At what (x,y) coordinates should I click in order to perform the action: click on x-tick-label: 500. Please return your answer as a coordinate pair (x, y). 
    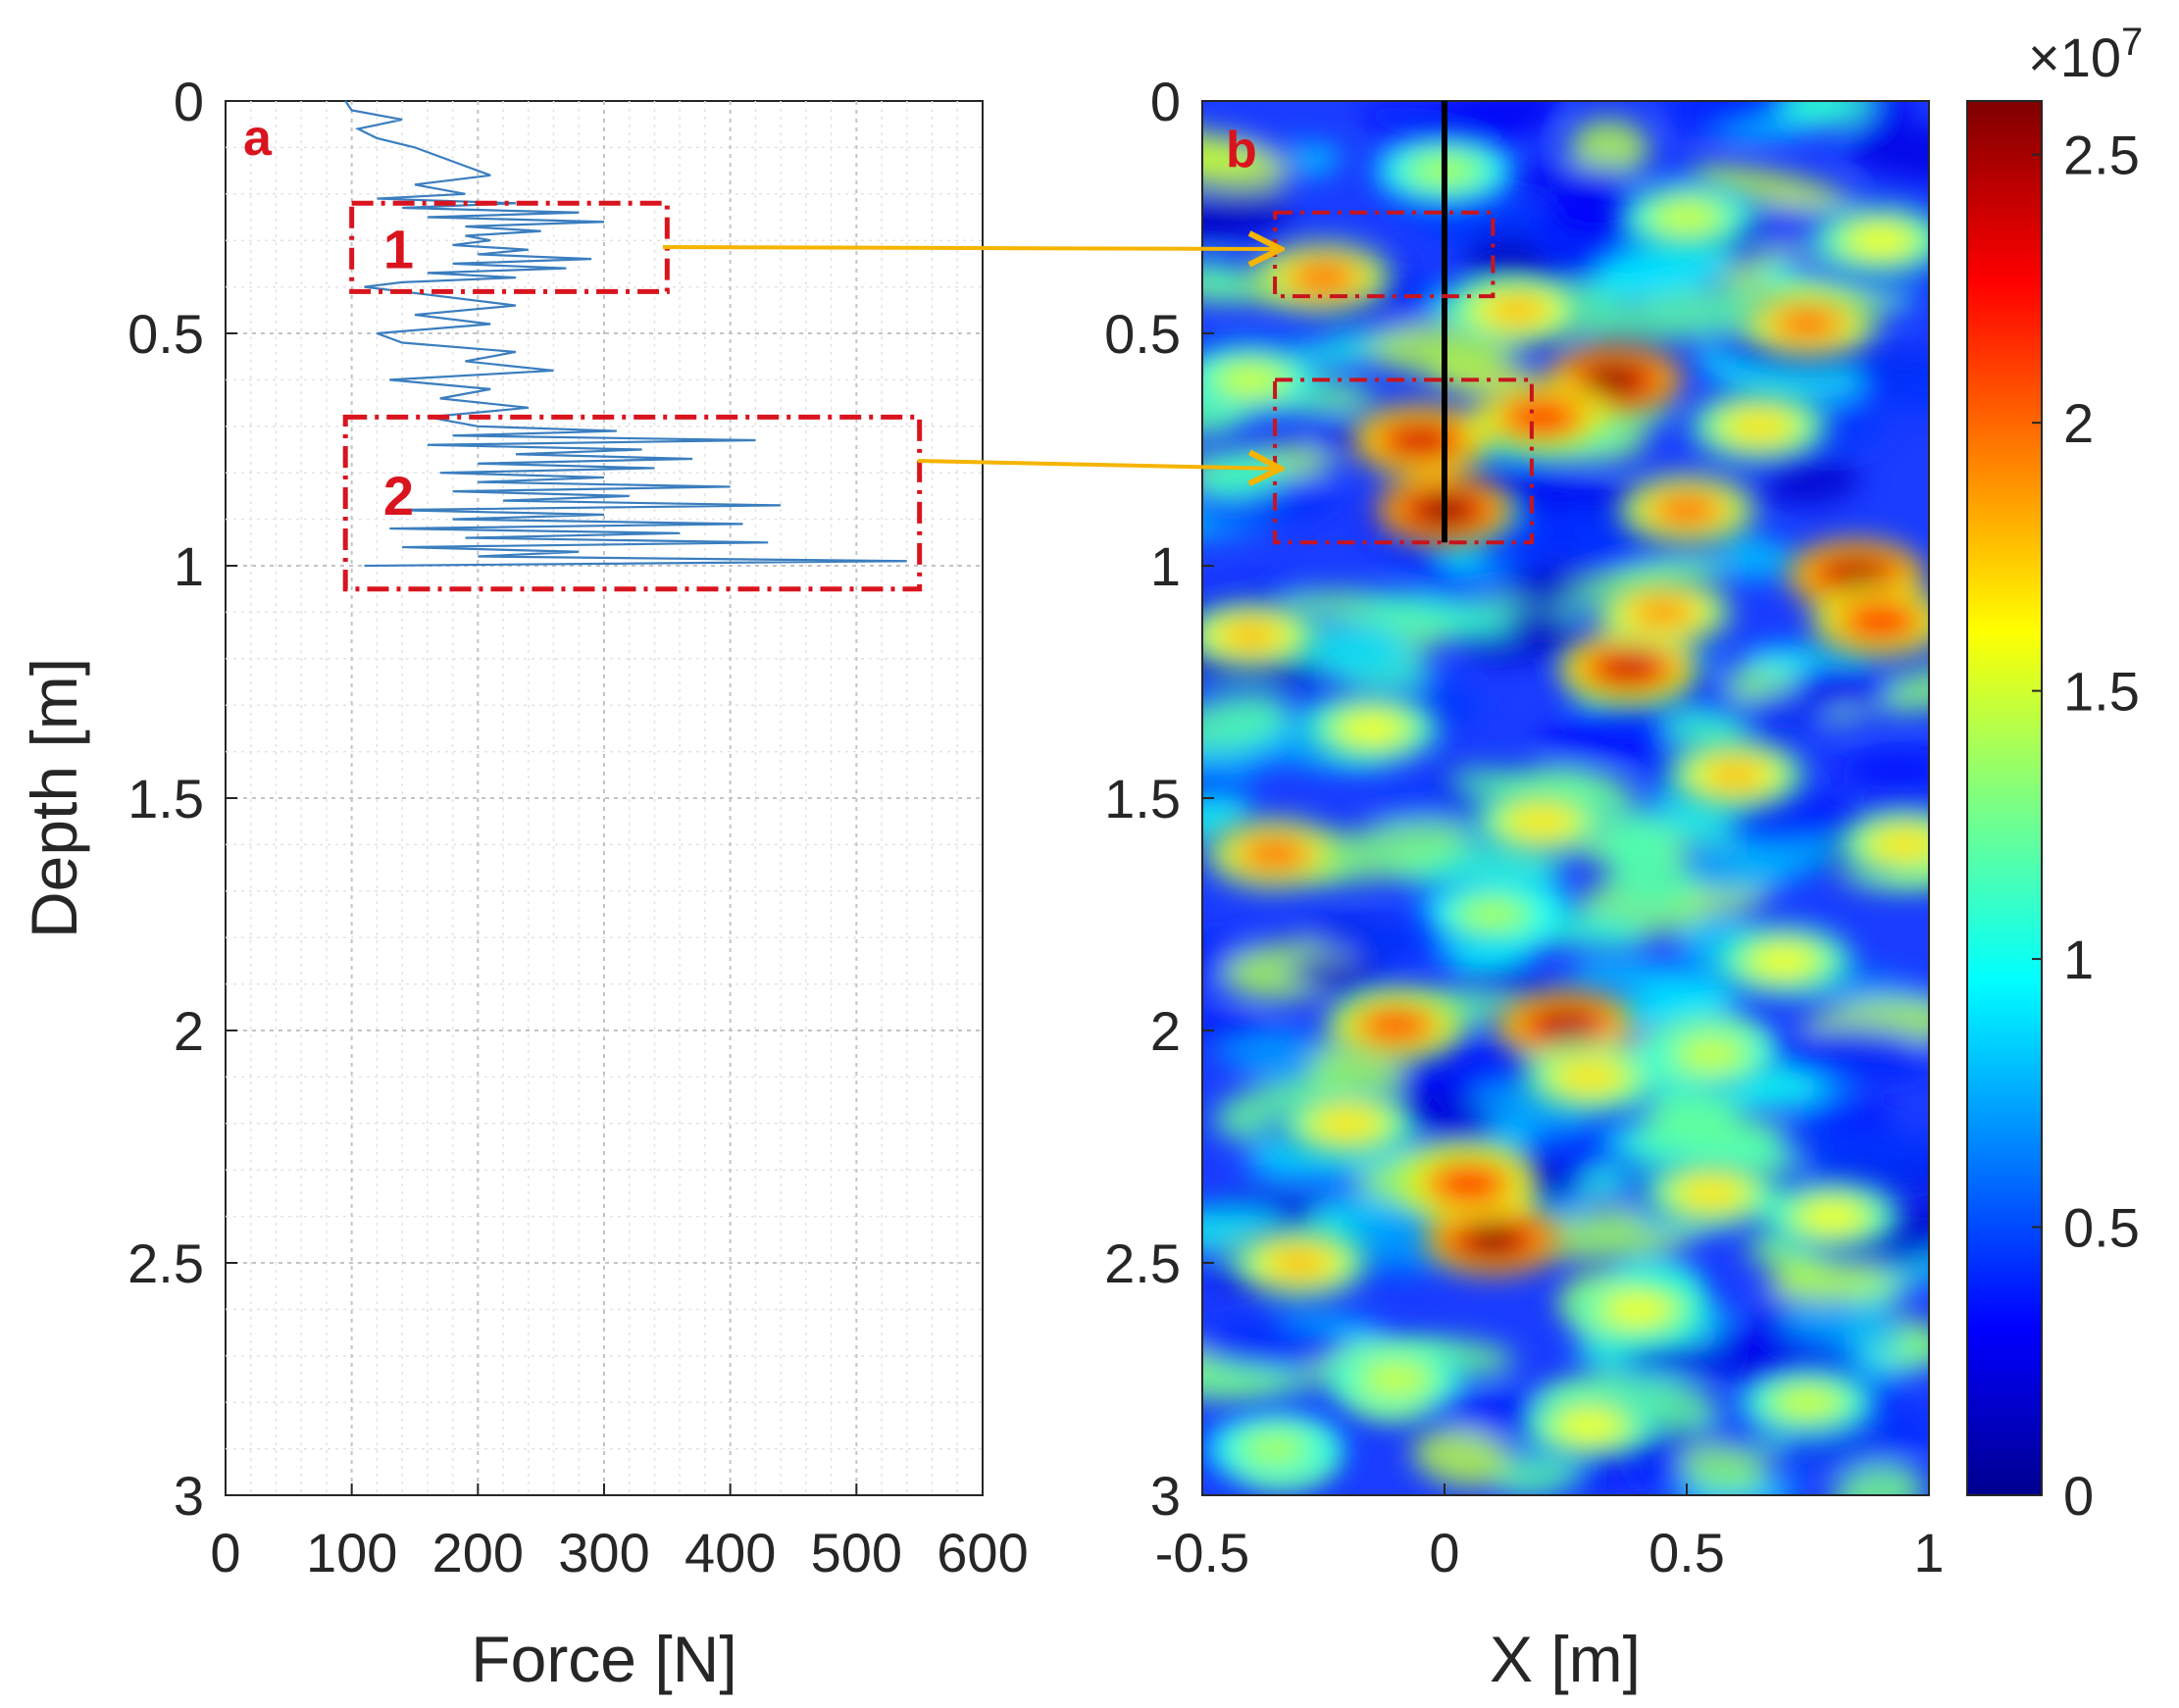
    Looking at the image, I should click on (857, 1552).